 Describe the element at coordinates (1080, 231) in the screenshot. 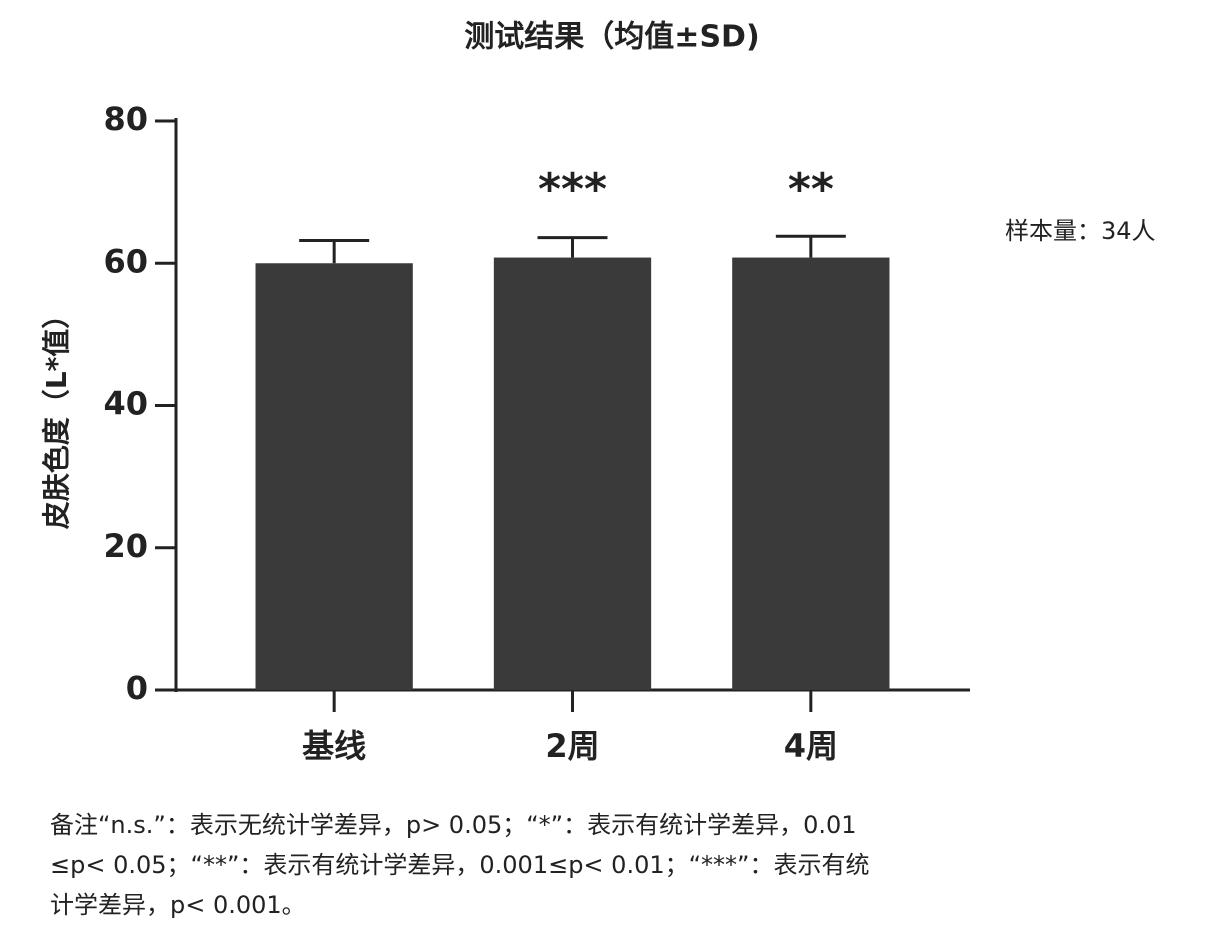

I see `sample-size: 样本量：34人` at that location.